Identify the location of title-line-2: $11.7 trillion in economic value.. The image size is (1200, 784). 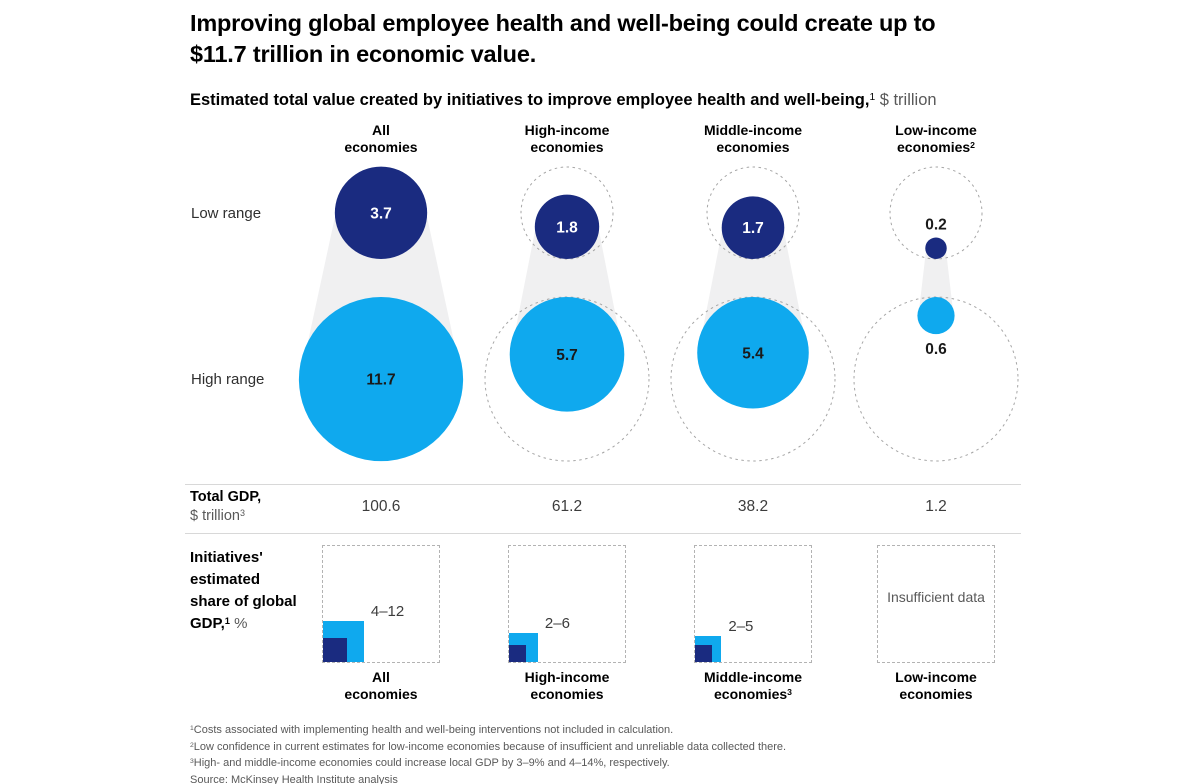
(363, 54).